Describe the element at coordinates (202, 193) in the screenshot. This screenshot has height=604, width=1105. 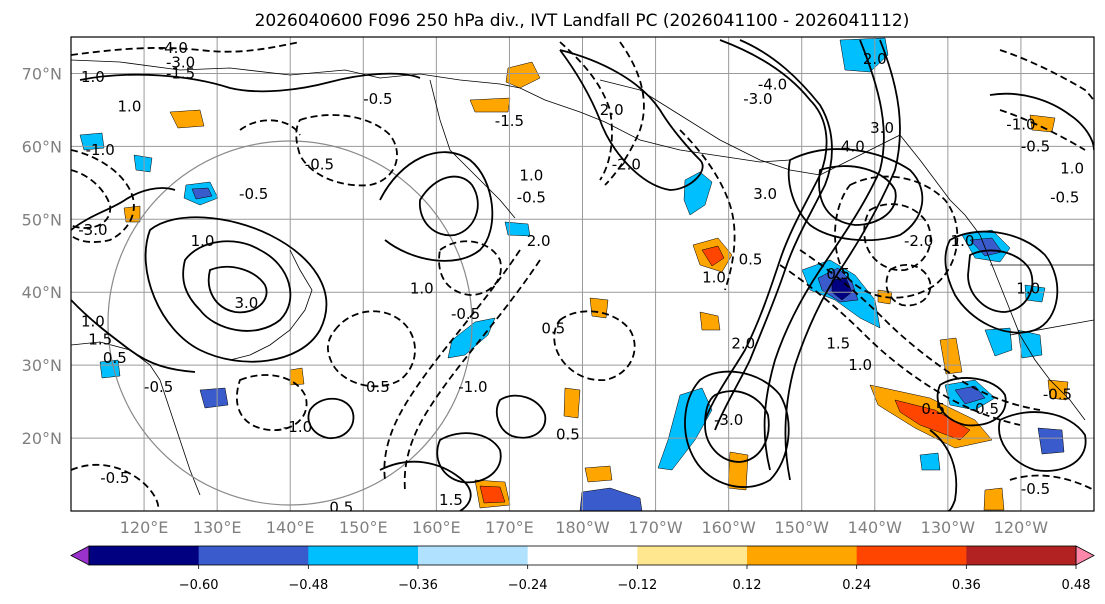
I see `shade-darkblue-region` at that location.